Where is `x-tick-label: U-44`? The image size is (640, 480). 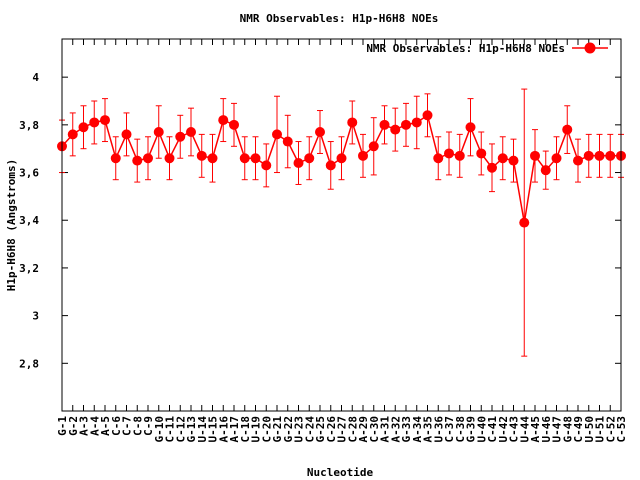 x-tick-label: U-44 is located at coordinates (524, 429).